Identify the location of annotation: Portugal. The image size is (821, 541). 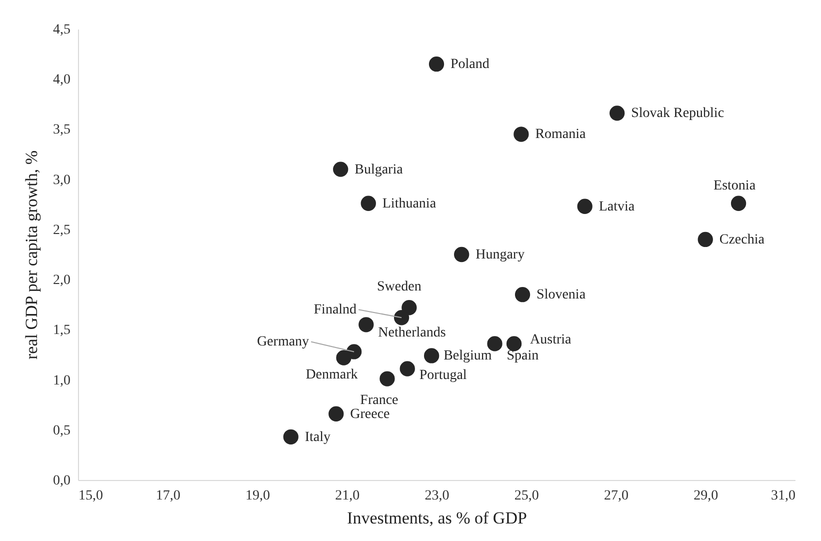
(443, 375).